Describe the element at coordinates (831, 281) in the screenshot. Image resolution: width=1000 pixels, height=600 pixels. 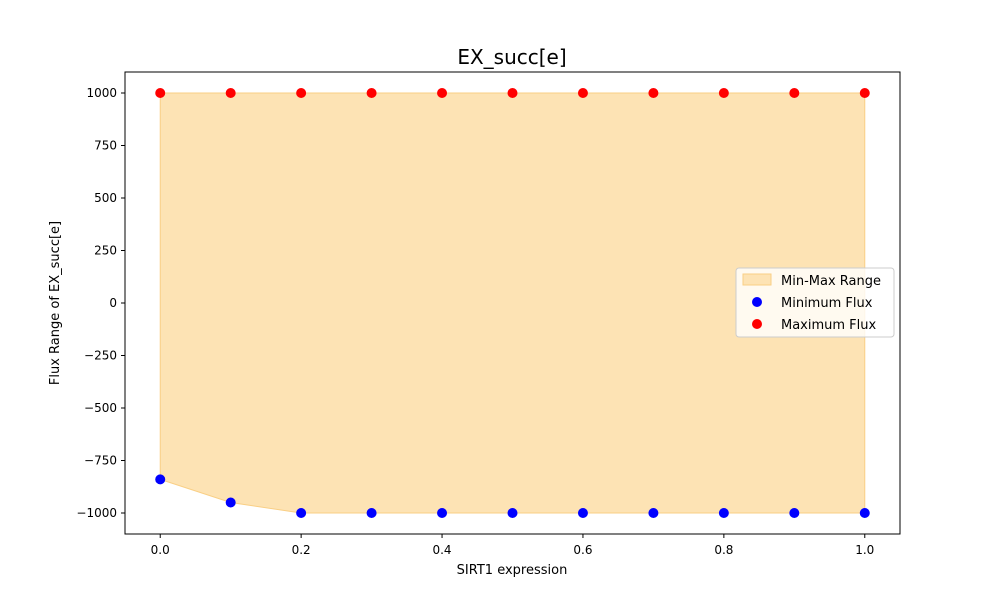
I see `legend-label-min-max-range: Min-Max Range` at that location.